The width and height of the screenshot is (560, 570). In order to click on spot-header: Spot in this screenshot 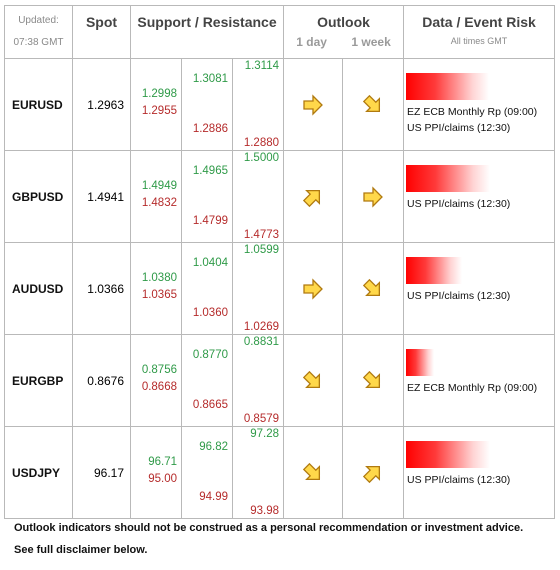, I will do `click(101, 32)`.